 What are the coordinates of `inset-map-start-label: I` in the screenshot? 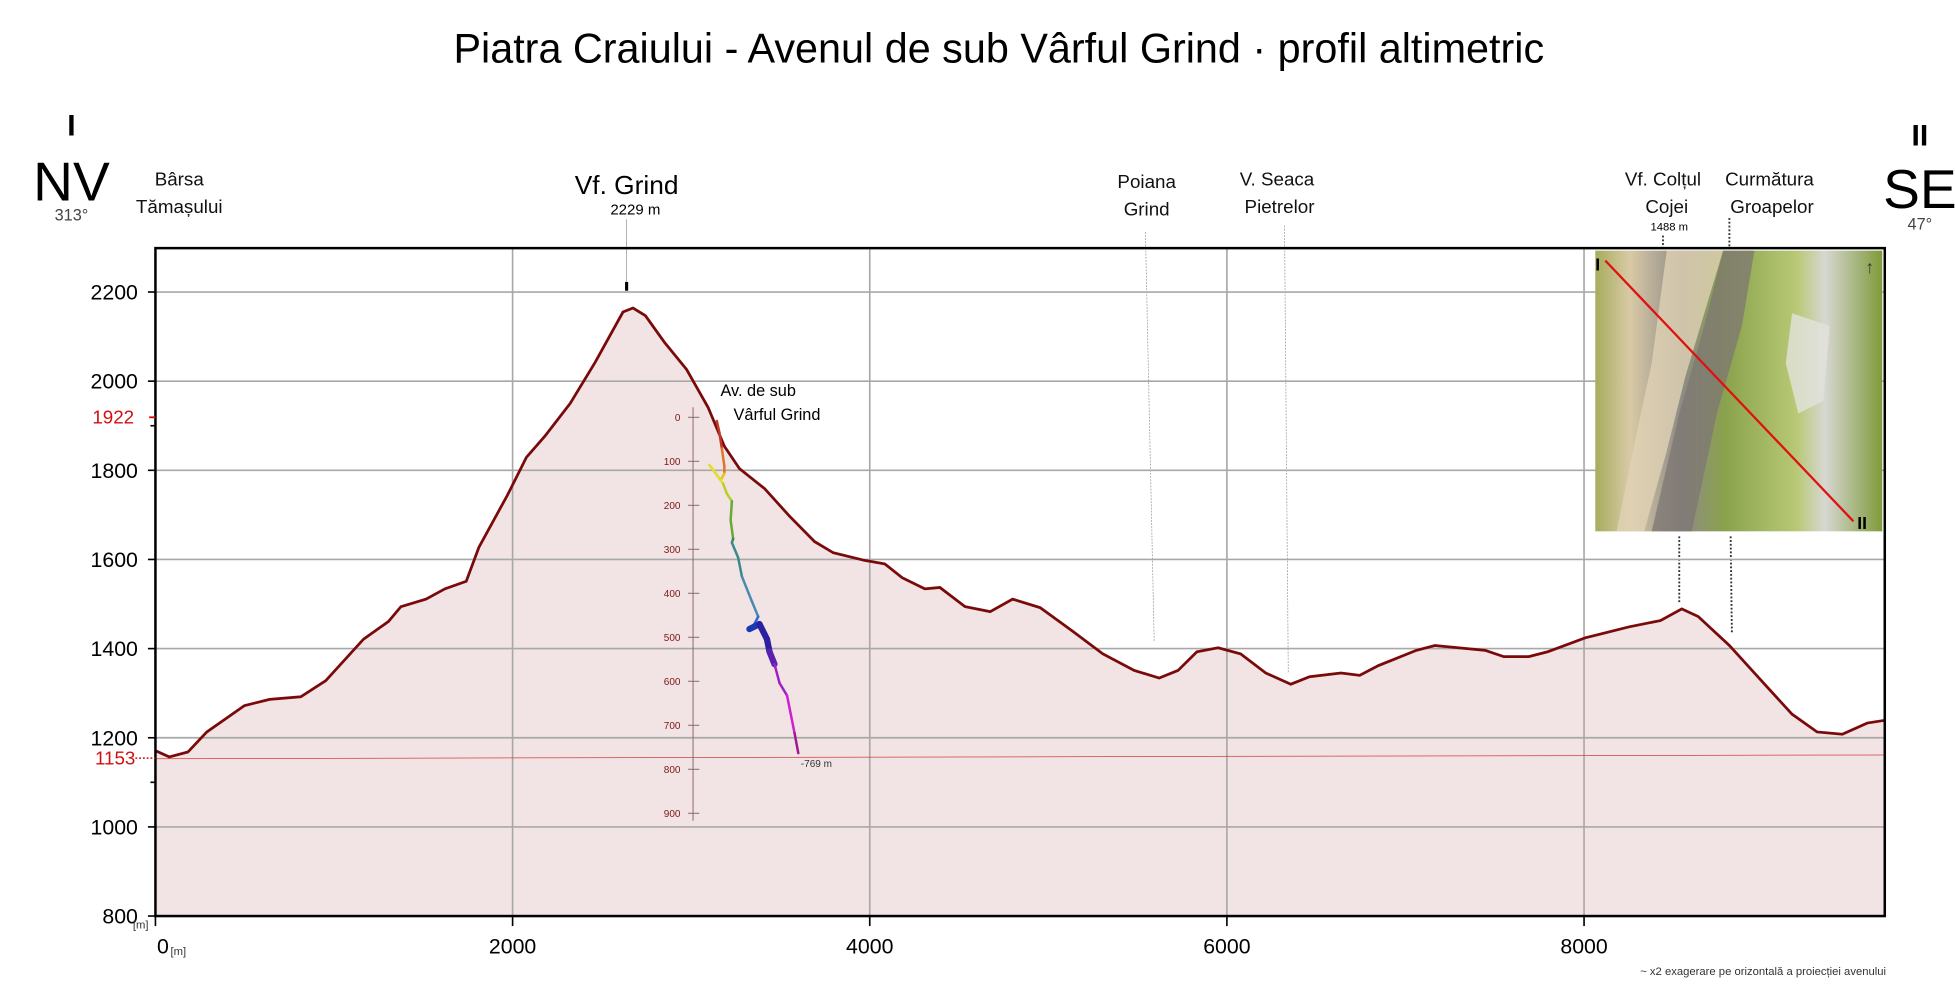 It's located at (1597, 265).